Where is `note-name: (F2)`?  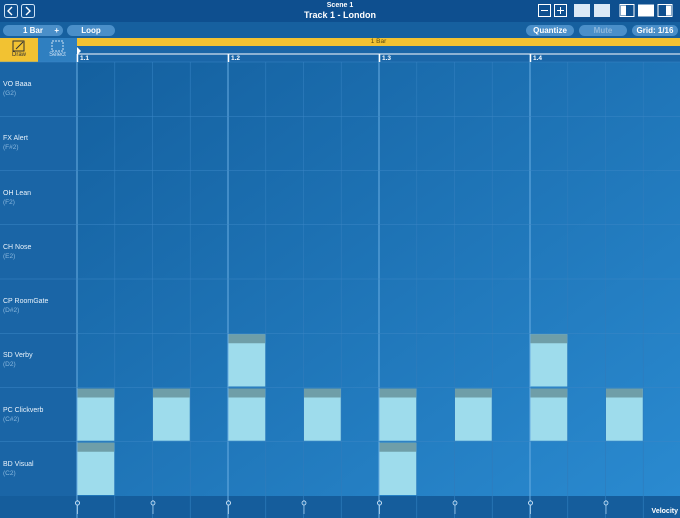 note-name: (F2) is located at coordinates (9, 202).